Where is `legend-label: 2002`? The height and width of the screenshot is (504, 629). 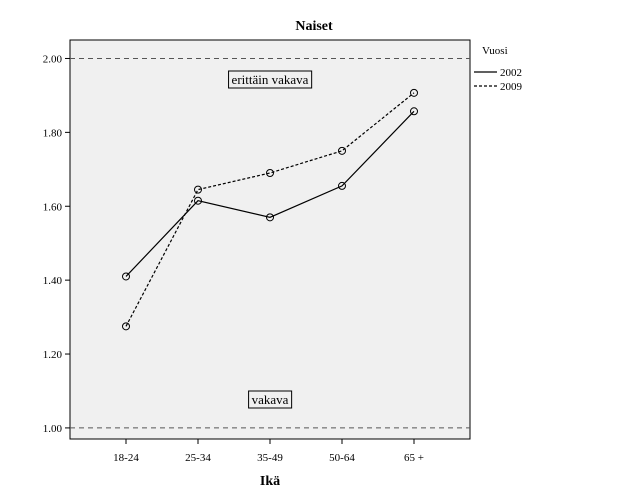
legend-label: 2002 is located at coordinates (511, 73).